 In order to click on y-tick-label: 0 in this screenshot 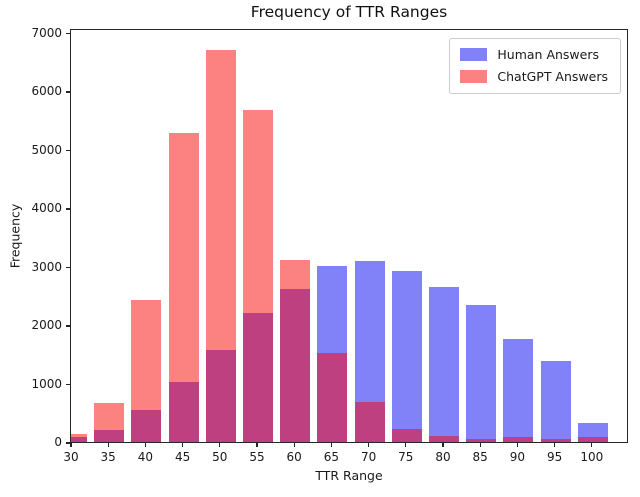, I will do `click(58, 442)`.